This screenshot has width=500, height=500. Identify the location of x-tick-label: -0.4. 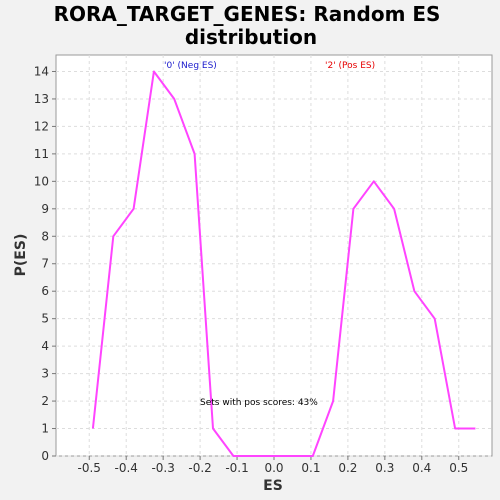
(125, 468).